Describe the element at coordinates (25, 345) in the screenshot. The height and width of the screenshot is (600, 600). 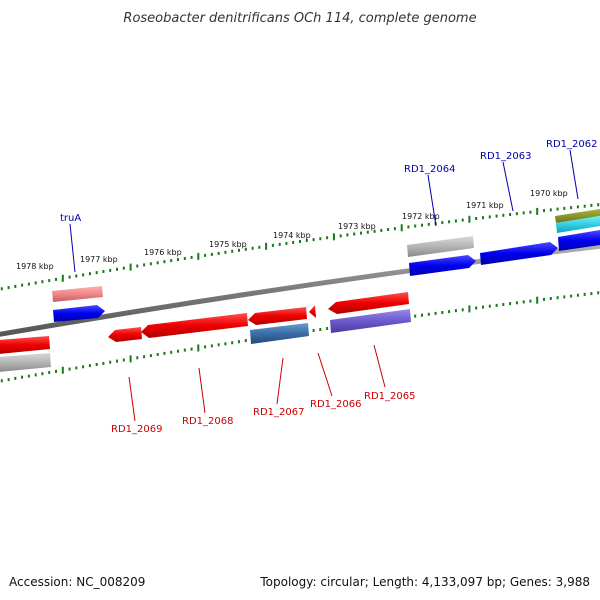
I see `gene-left-reverse` at that location.